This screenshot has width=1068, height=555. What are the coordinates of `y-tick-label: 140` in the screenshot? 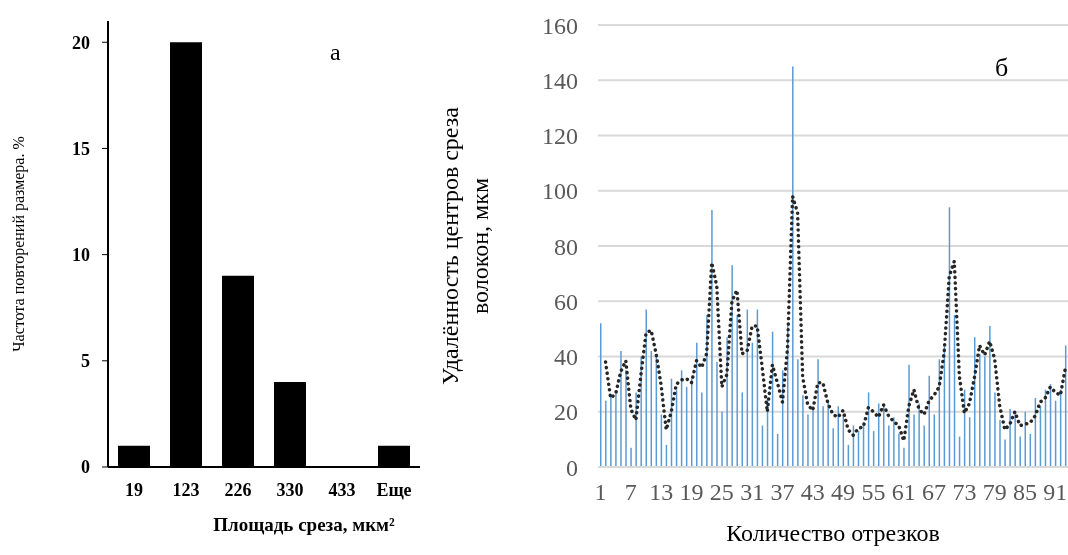 It's located at (560, 80).